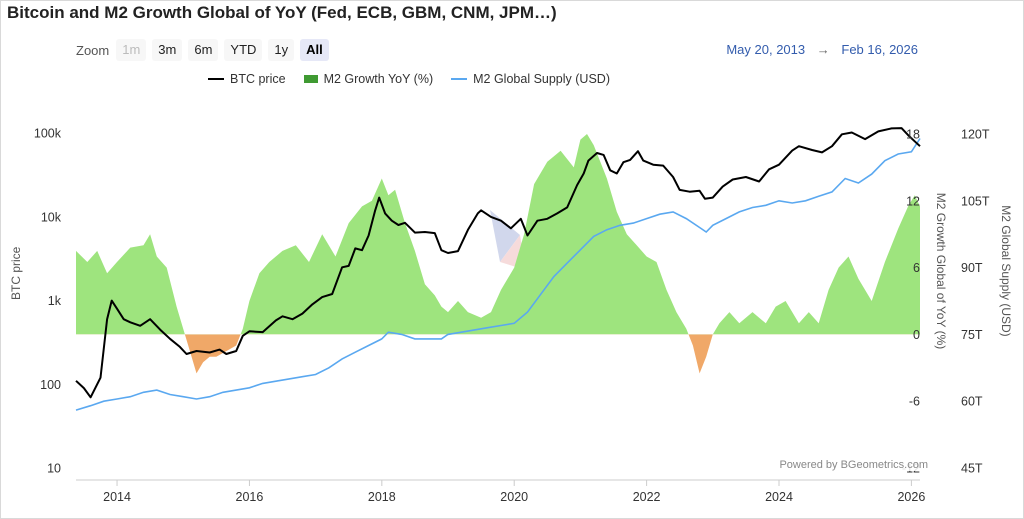  What do you see at coordinates (167, 50) in the screenshot?
I see `zoom-button-3m: 3m` at bounding box center [167, 50].